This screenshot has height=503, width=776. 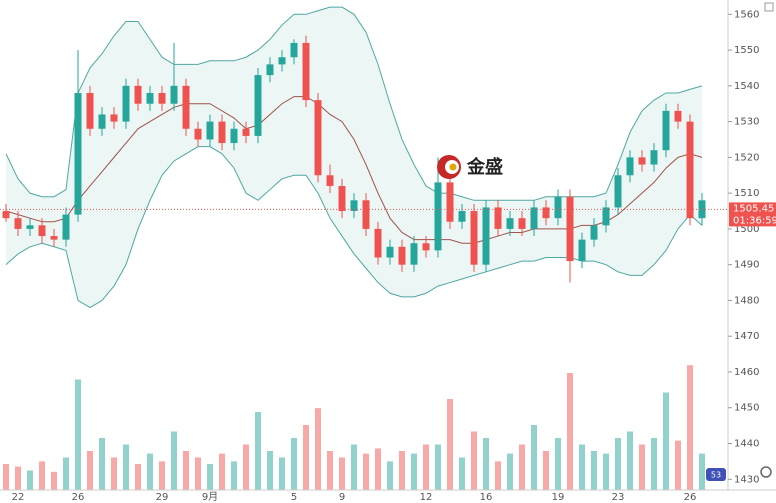 I want to click on x-tick-label: 23, so click(x=618, y=497).